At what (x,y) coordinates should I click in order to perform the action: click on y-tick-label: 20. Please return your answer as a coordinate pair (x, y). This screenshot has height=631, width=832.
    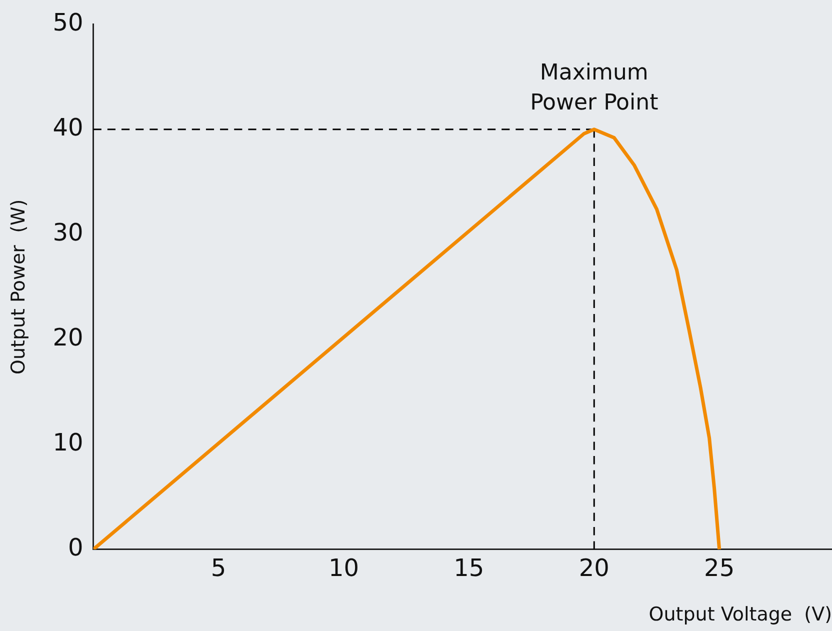
    Looking at the image, I should click on (68, 338).